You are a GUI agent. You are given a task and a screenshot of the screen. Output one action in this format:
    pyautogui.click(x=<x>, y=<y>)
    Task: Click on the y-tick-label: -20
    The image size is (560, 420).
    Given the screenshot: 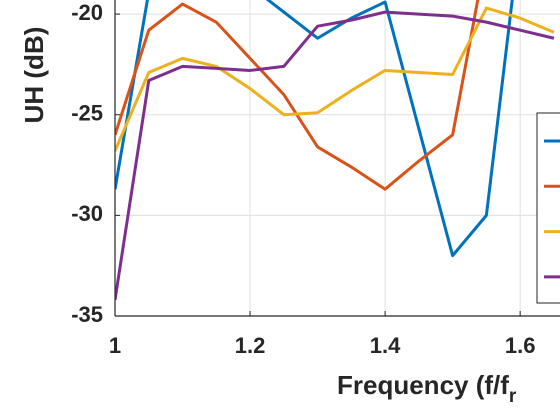 What is the action you would take?
    pyautogui.click(x=87, y=12)
    